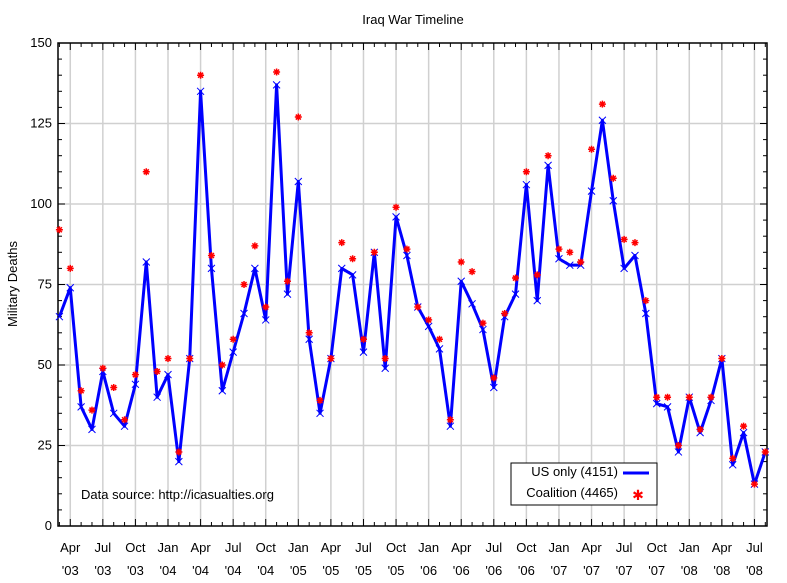  Describe the element at coordinates (70, 570) in the screenshot. I see `x-tick-label-year: '03` at that location.